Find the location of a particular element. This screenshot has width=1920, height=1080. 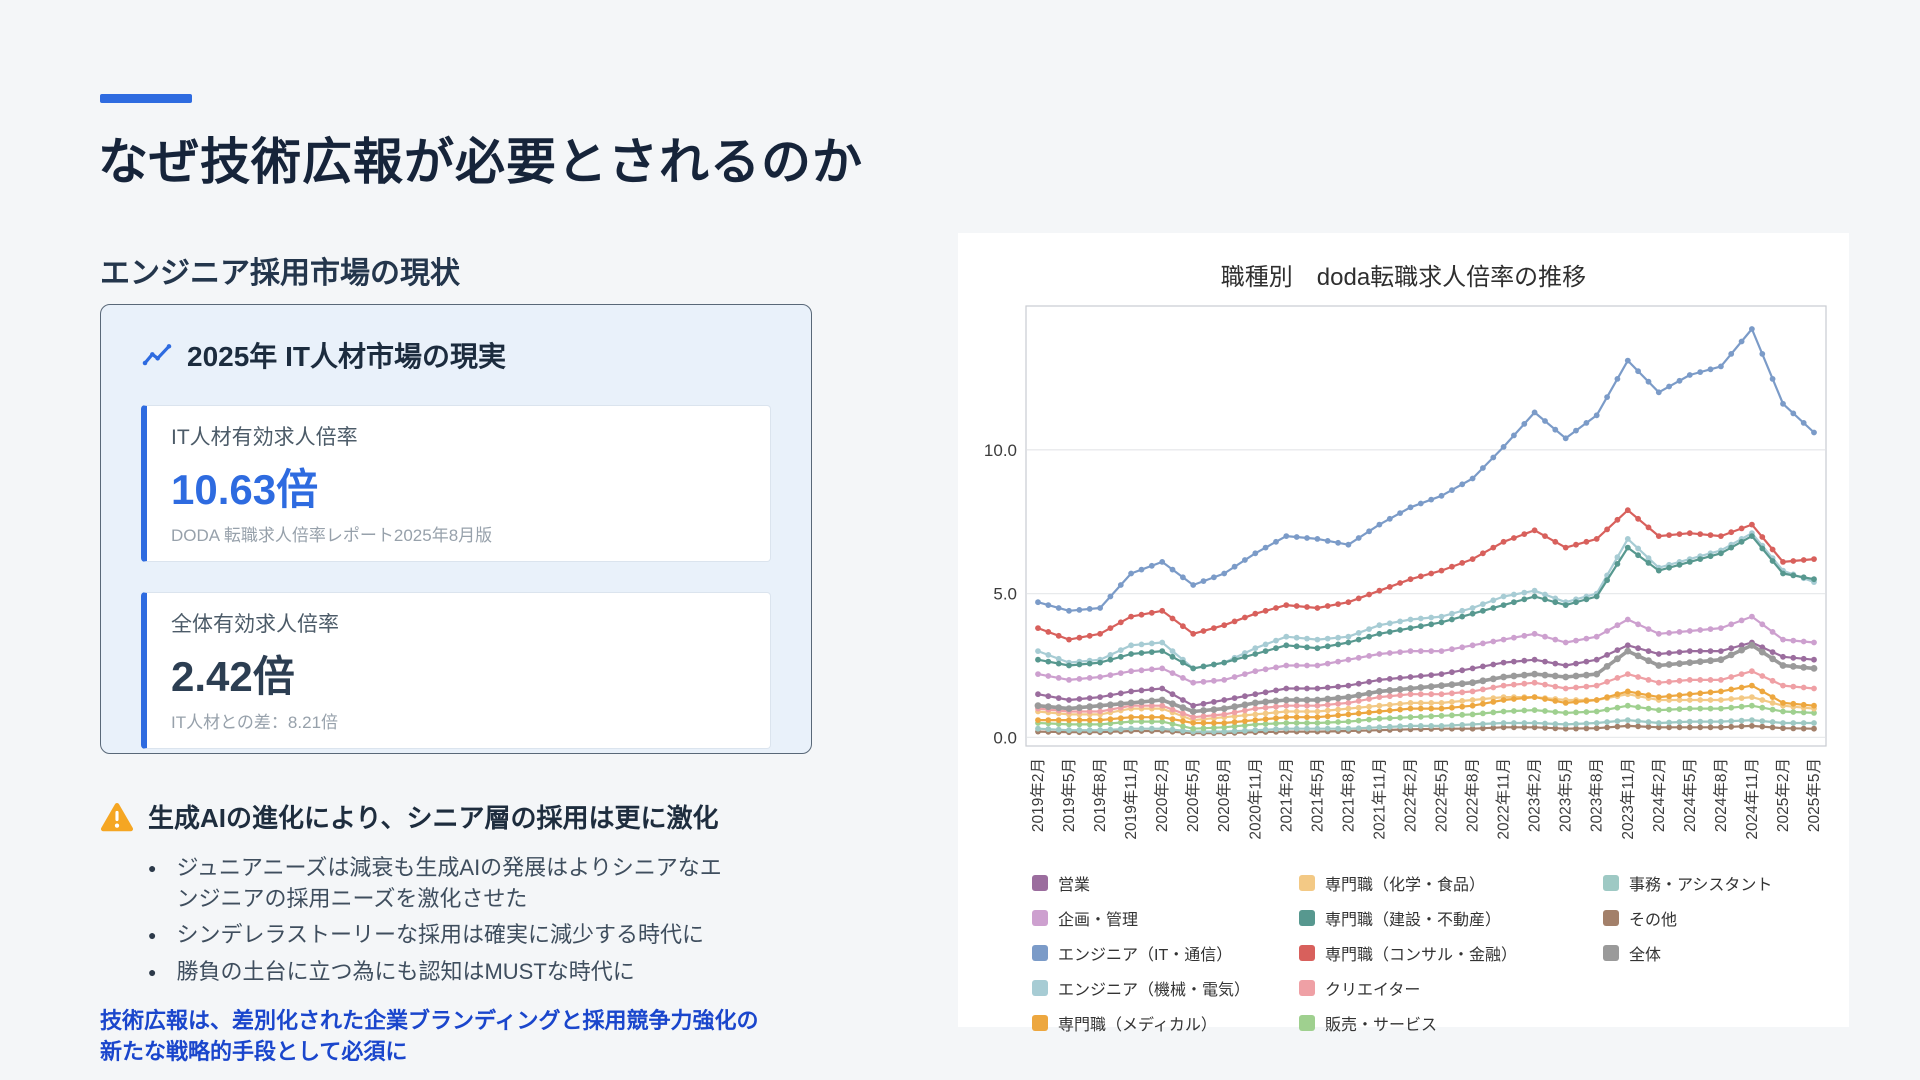

stat-box-overall-ratio: 全体有効求人倍率 2.42倍 IT人材との差：8.21倍 is located at coordinates (456, 670).